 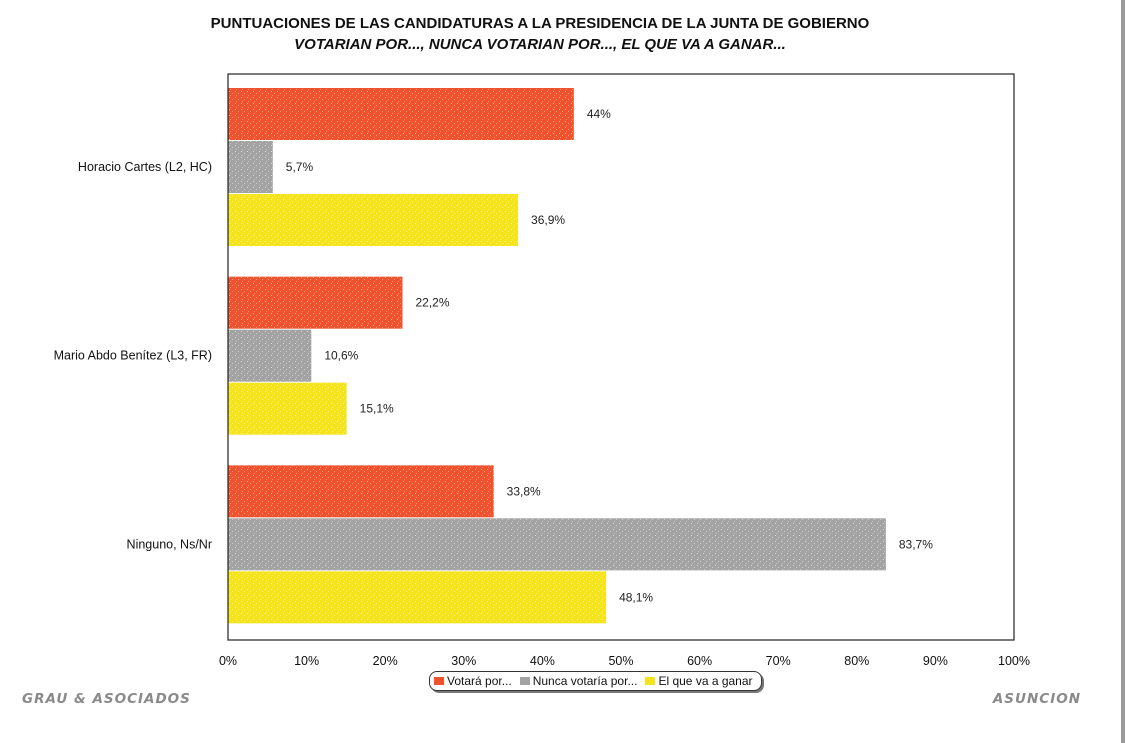 I want to click on legend-swatch-ganar, so click(x=650, y=681).